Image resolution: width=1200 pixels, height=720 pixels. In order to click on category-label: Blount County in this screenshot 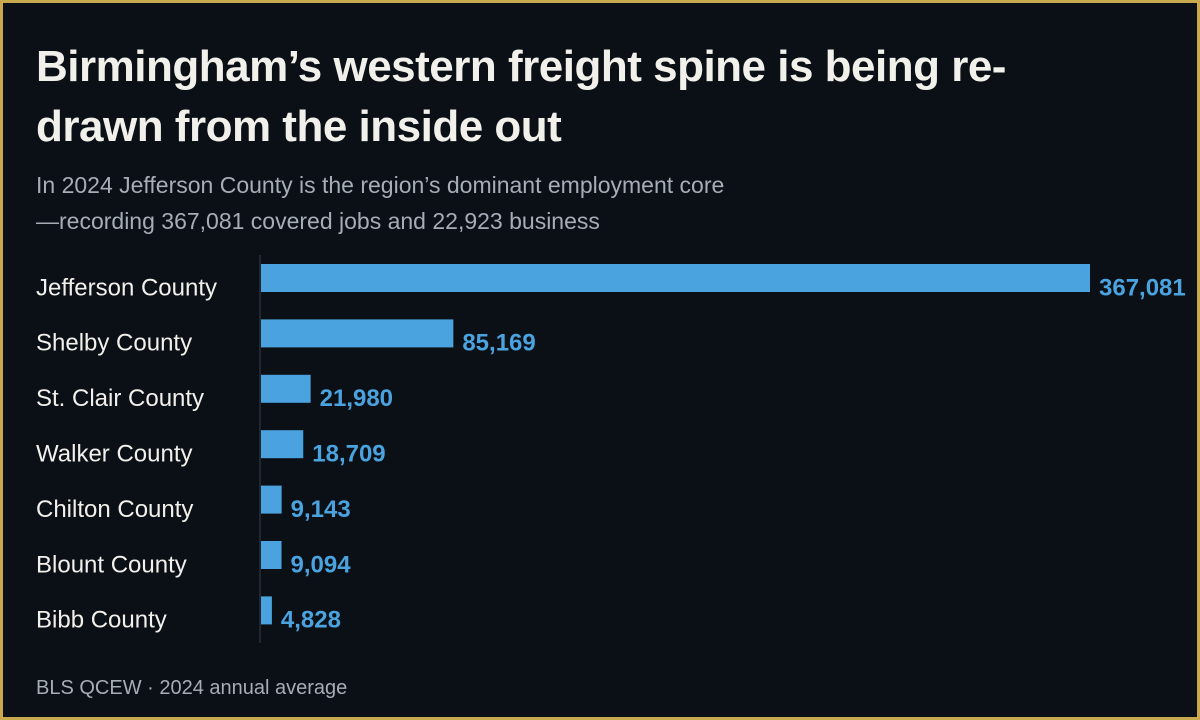, I will do `click(111, 564)`.